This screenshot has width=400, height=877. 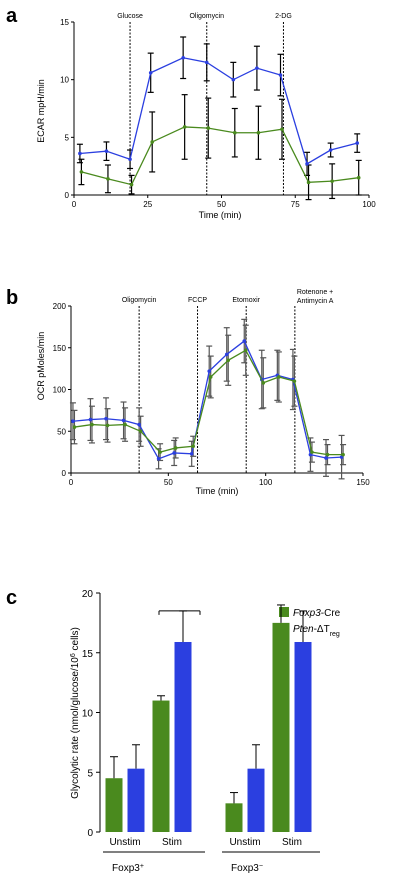 I want to click on panel-c-y-axis-label-main: Glycolytic rate (nmol/glucose/10, so click(x=75, y=728).